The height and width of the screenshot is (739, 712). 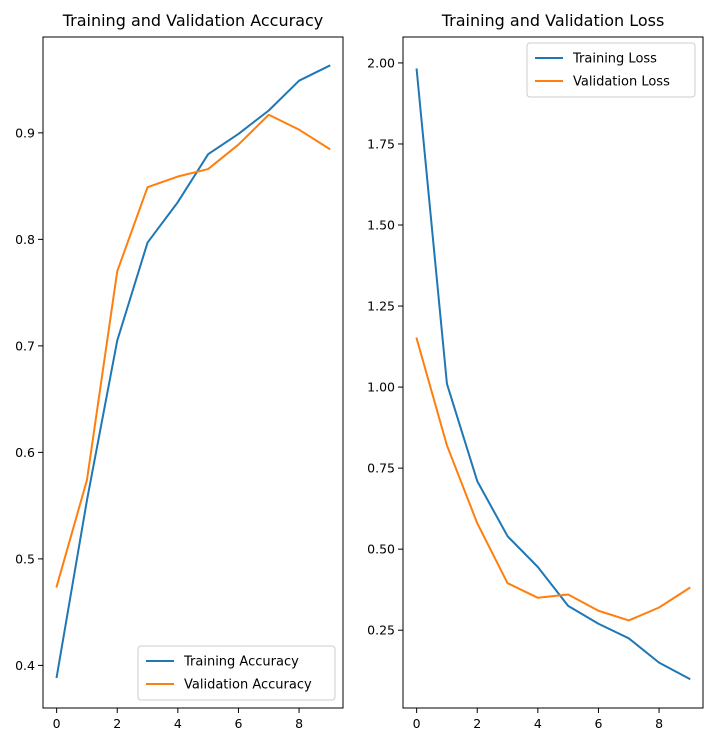 I want to click on loss-y-tick-label: 0.25, so click(x=381, y=630).